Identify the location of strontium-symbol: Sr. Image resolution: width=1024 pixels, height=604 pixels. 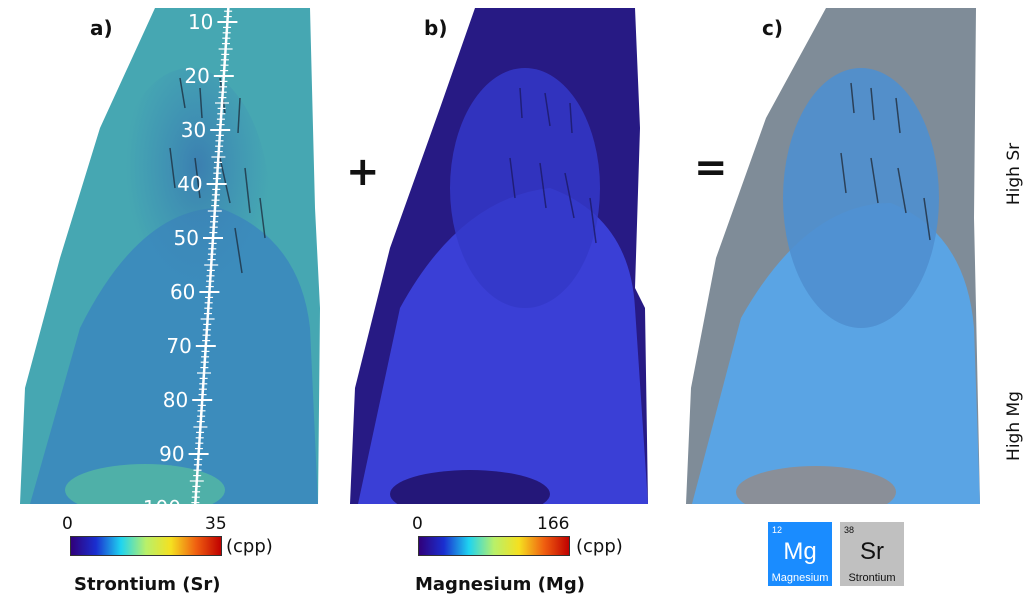
(872, 551).